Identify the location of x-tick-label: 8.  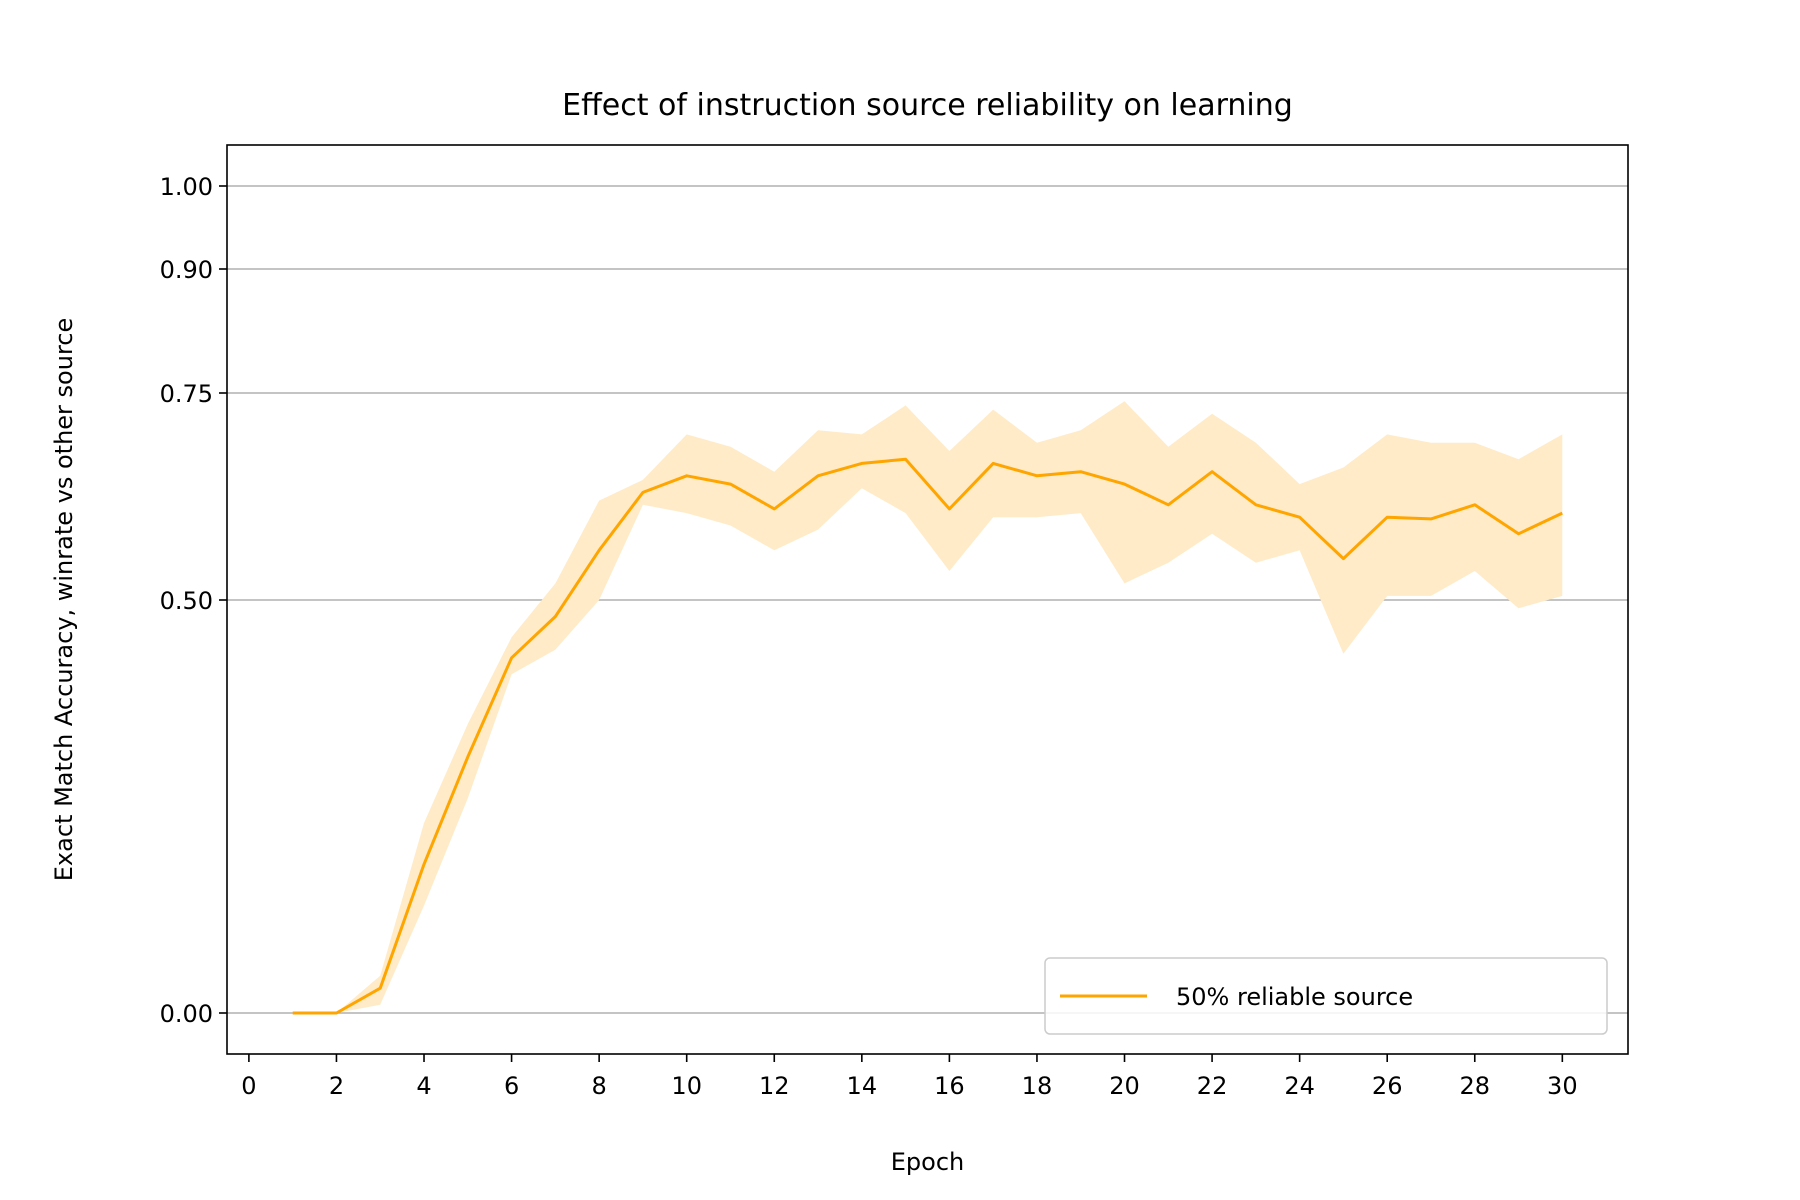
(599, 1086).